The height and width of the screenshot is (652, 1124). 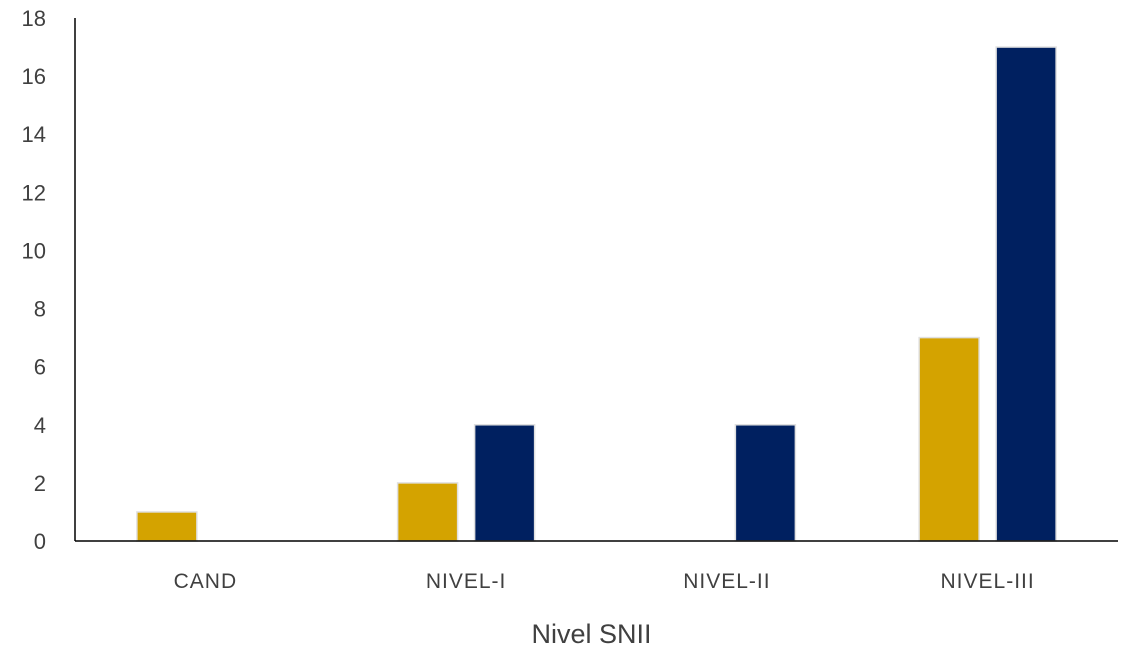 I want to click on y-tick-label: 4, so click(x=40, y=425).